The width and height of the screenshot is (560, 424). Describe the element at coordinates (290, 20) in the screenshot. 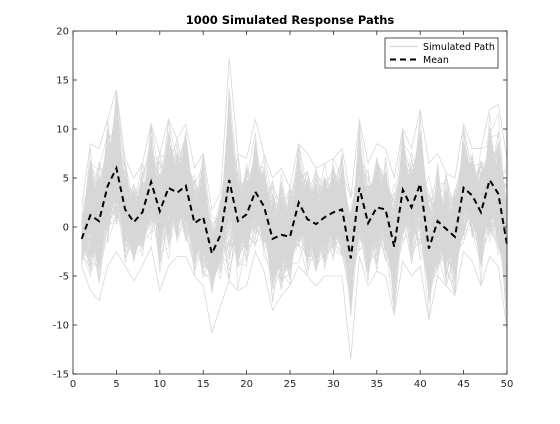

I see `chart-title: 1000 Simulated Response Paths` at that location.